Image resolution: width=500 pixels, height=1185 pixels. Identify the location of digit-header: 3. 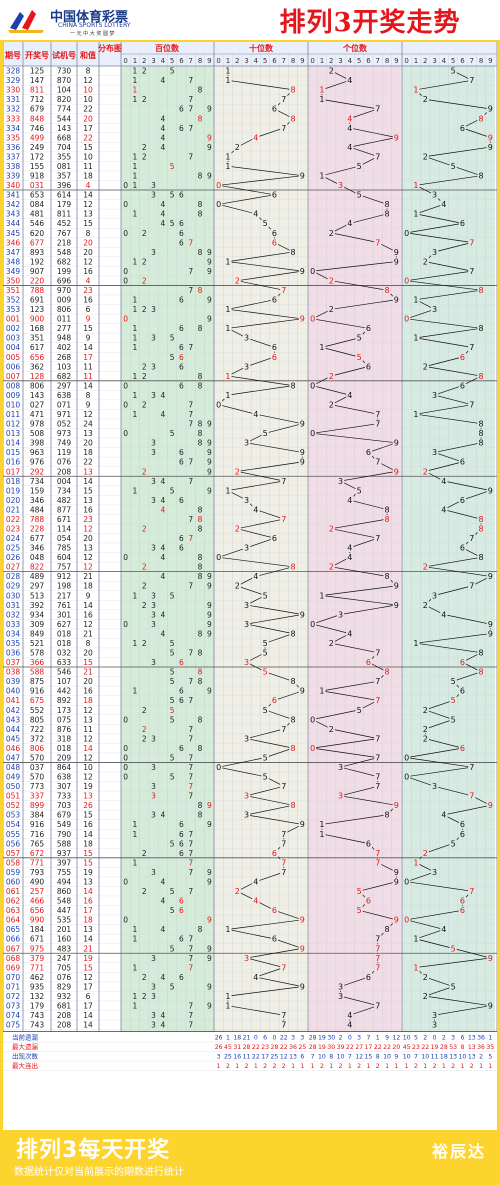
(434, 61).